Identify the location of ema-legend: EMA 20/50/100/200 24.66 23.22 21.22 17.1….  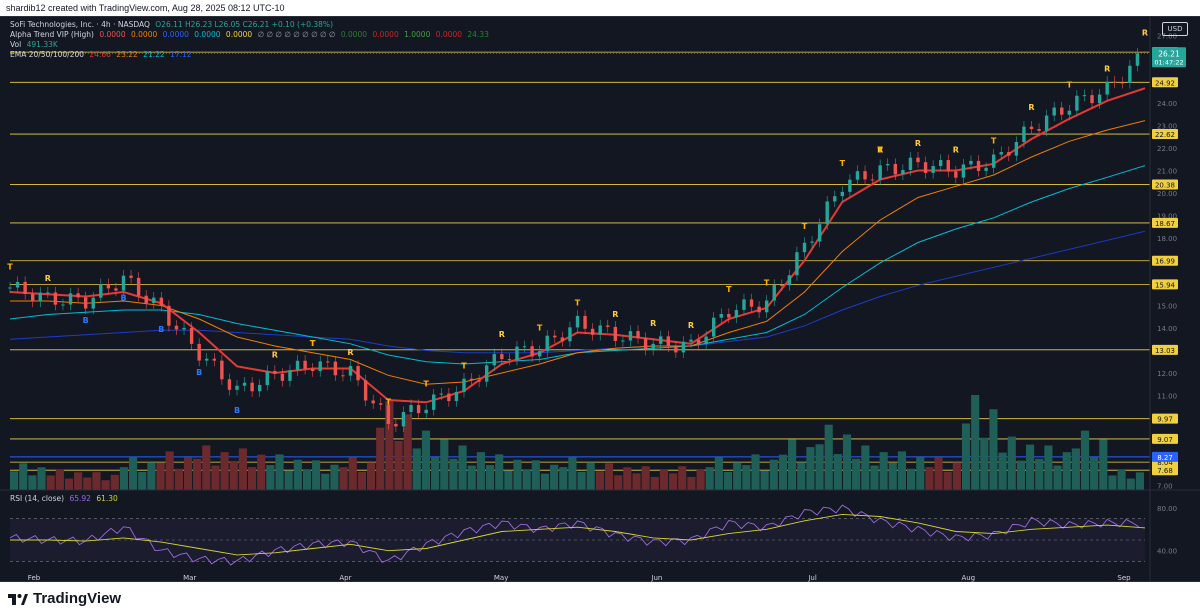
(102, 55).